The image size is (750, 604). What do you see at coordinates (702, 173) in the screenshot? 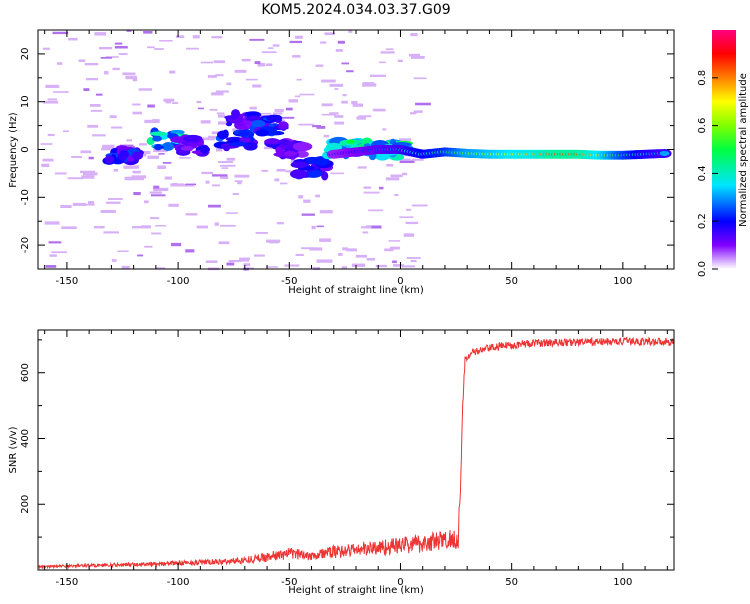
I see `colorbar-tick-label: 0.4` at bounding box center [702, 173].